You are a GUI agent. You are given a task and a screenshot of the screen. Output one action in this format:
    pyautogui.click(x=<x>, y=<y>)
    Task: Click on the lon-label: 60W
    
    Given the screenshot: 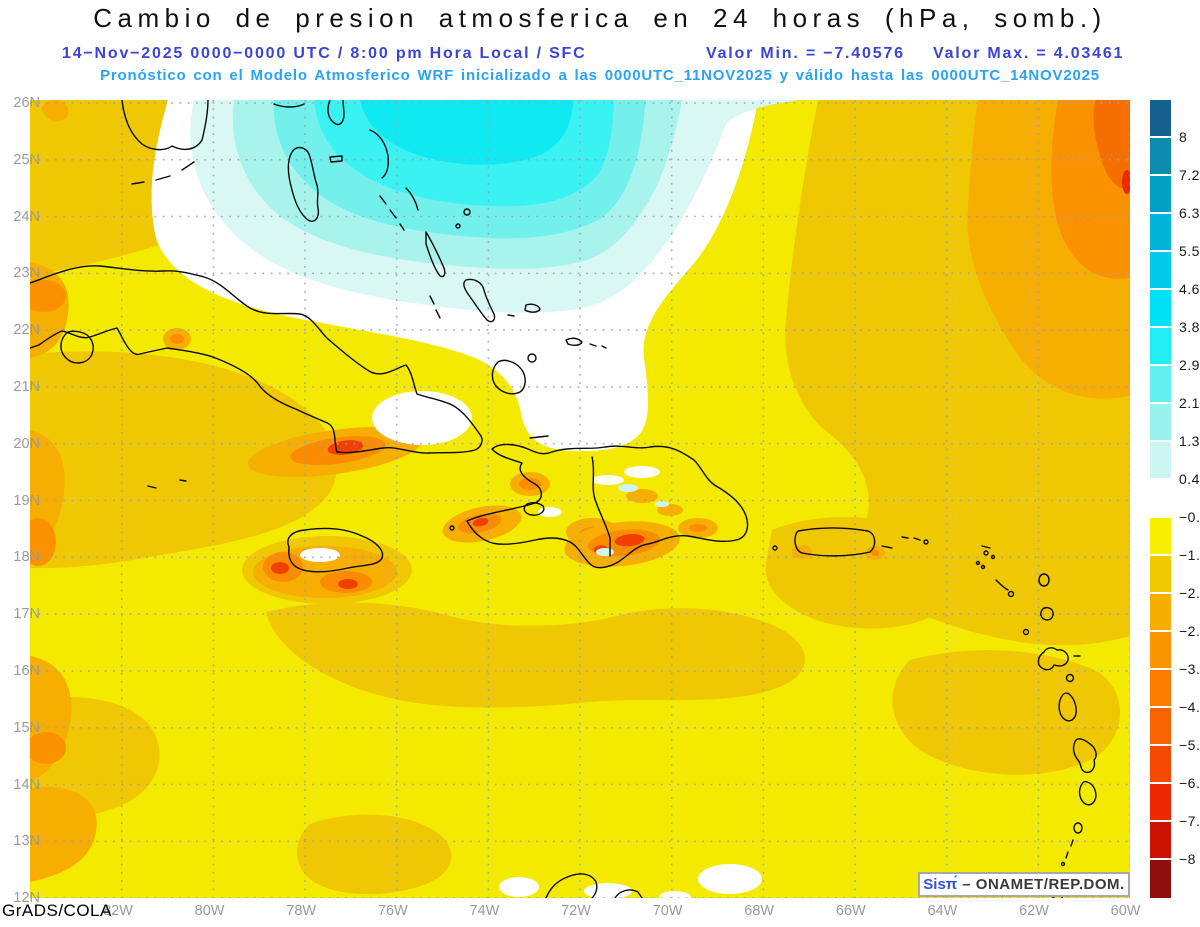 What is the action you would take?
    pyautogui.click(x=1125, y=911)
    